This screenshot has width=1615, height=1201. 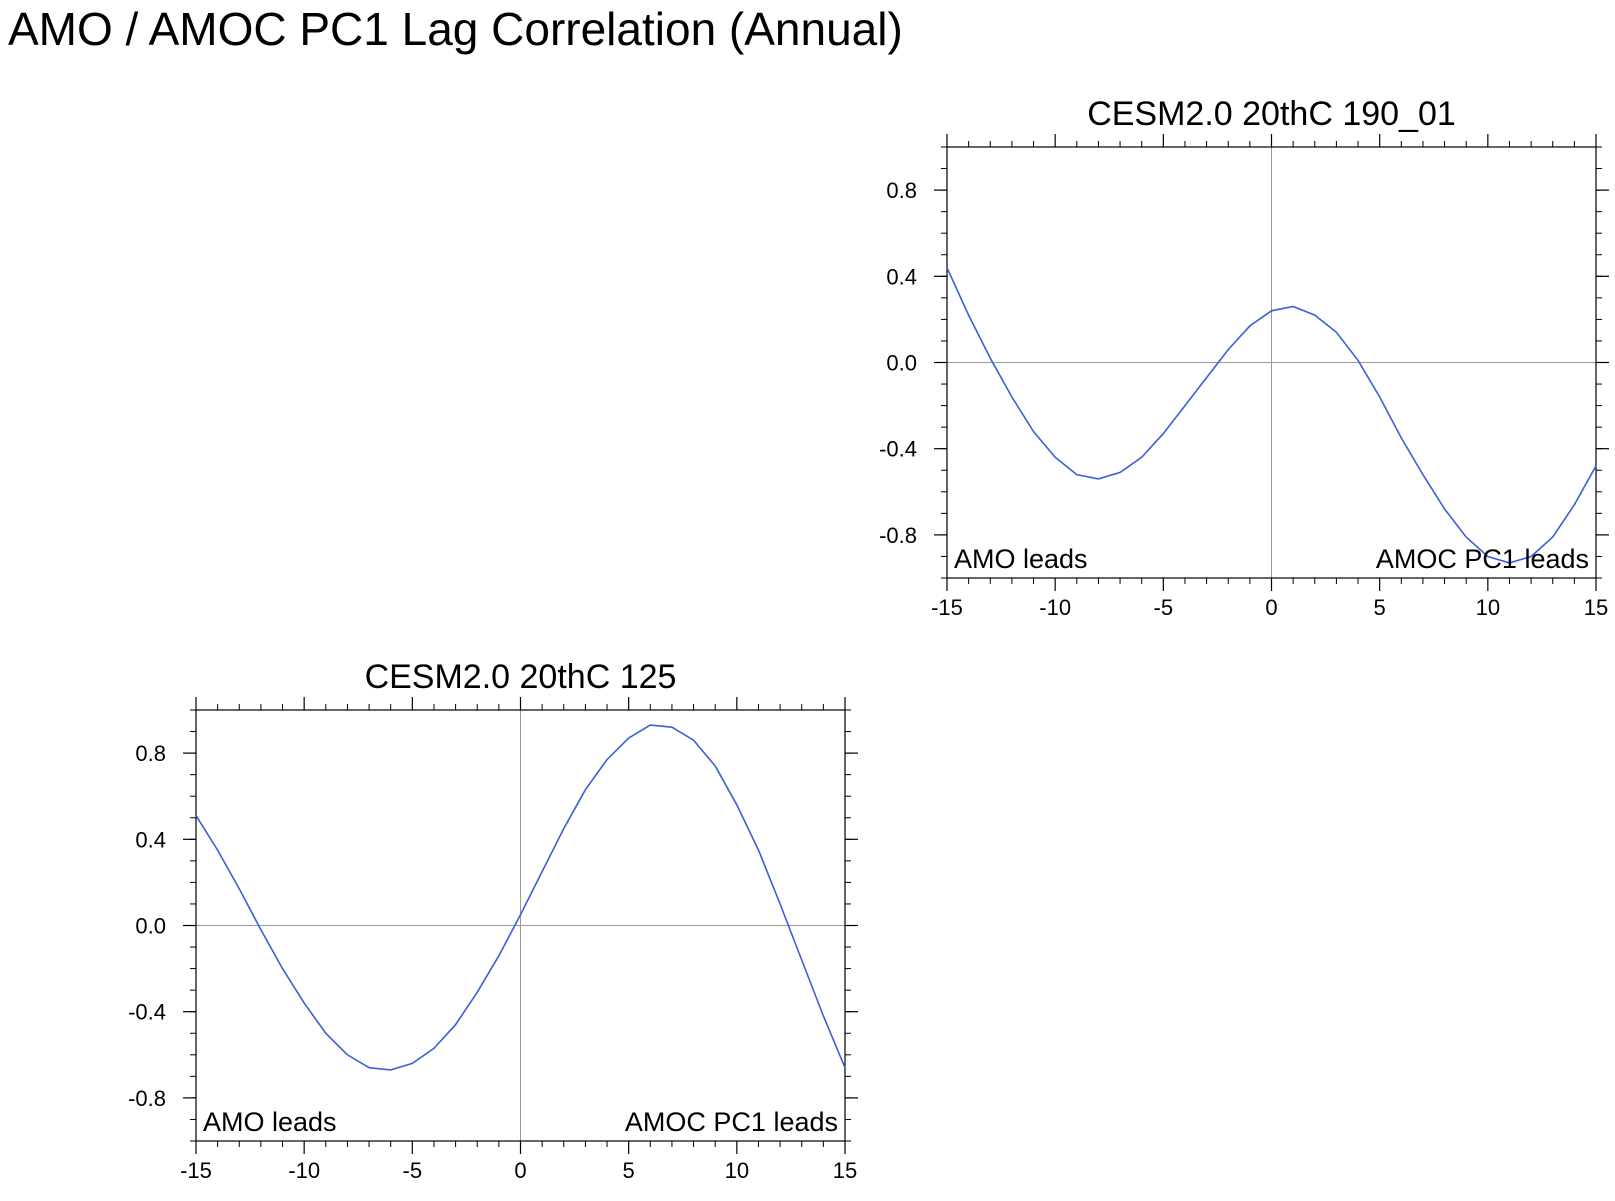 What do you see at coordinates (1271, 114) in the screenshot?
I see `subplot-title: CESM2.0 20thC 190_01` at bounding box center [1271, 114].